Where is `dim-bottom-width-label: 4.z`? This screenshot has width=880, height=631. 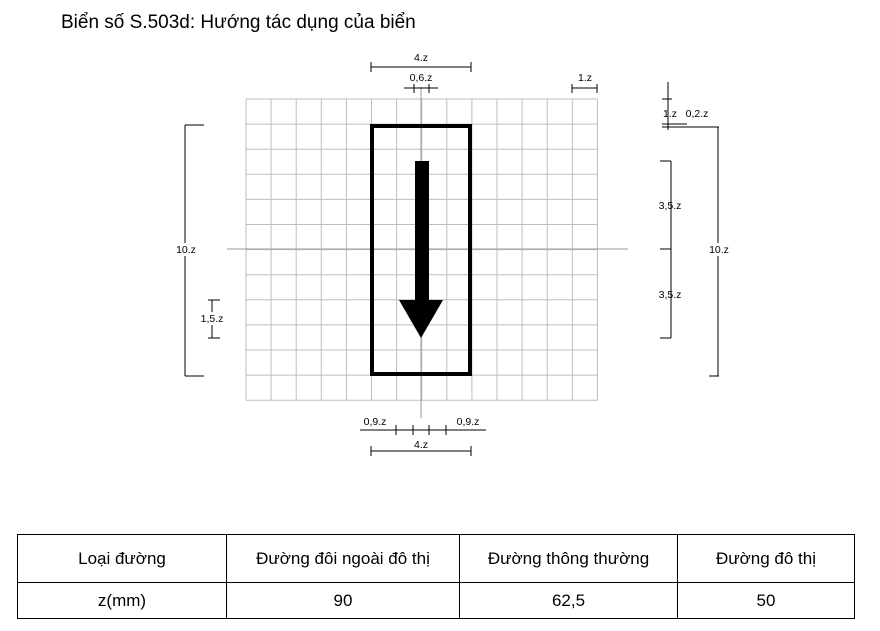 dim-bottom-width-label: 4.z is located at coordinates (421, 445).